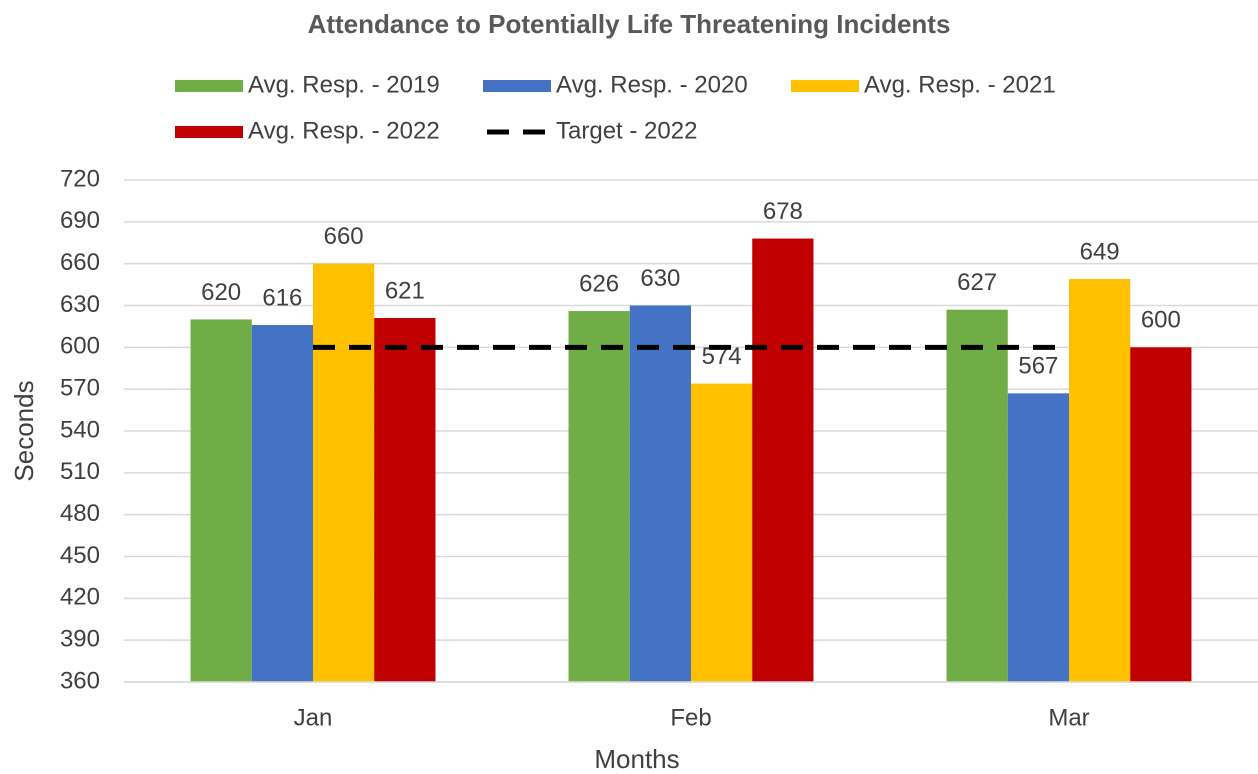 The image size is (1258, 774). I want to click on data-label: 620, so click(221, 292).